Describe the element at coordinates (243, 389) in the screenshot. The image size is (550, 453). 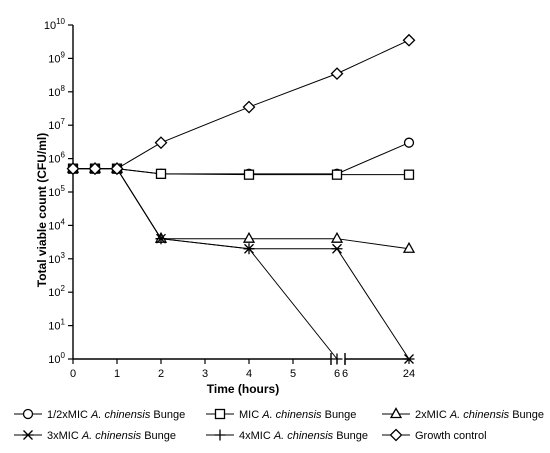
I see `x-axis-title: Time (hours)` at that location.